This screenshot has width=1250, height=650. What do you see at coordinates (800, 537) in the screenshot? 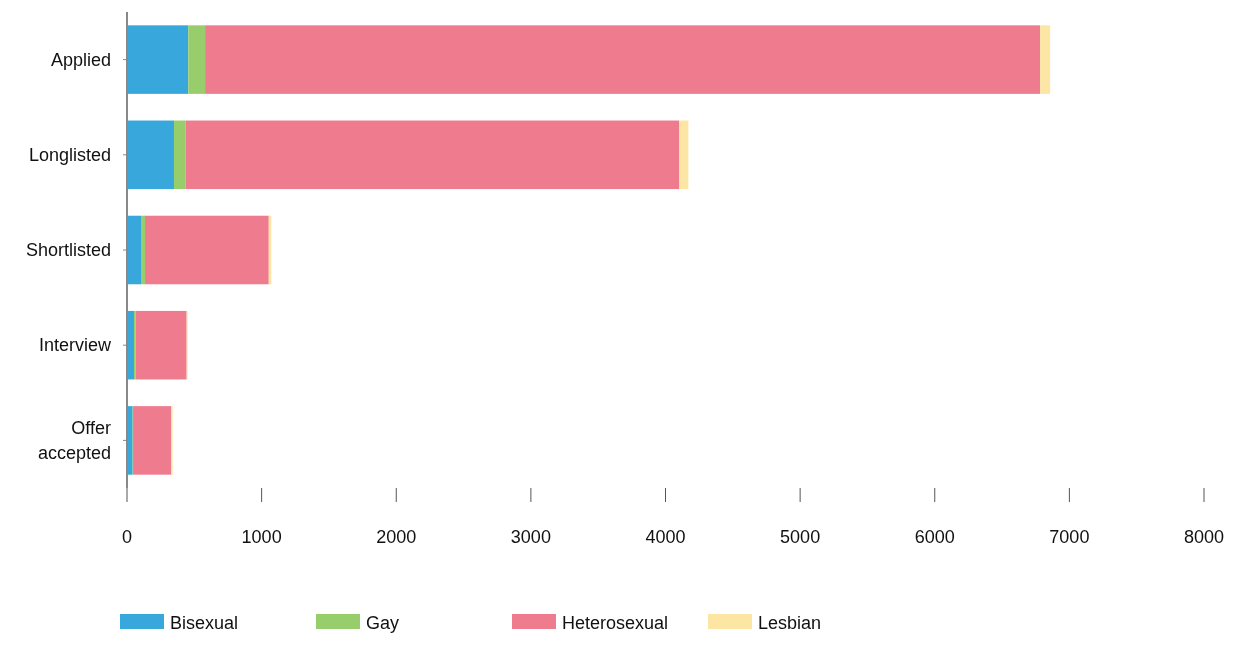
I see `x-tick-label: 5000` at bounding box center [800, 537].